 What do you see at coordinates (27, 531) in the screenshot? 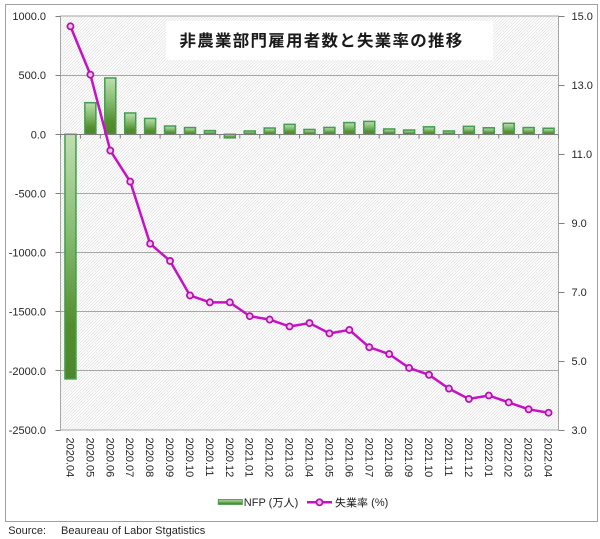
I see `svg-text: Source:` at bounding box center [27, 531].